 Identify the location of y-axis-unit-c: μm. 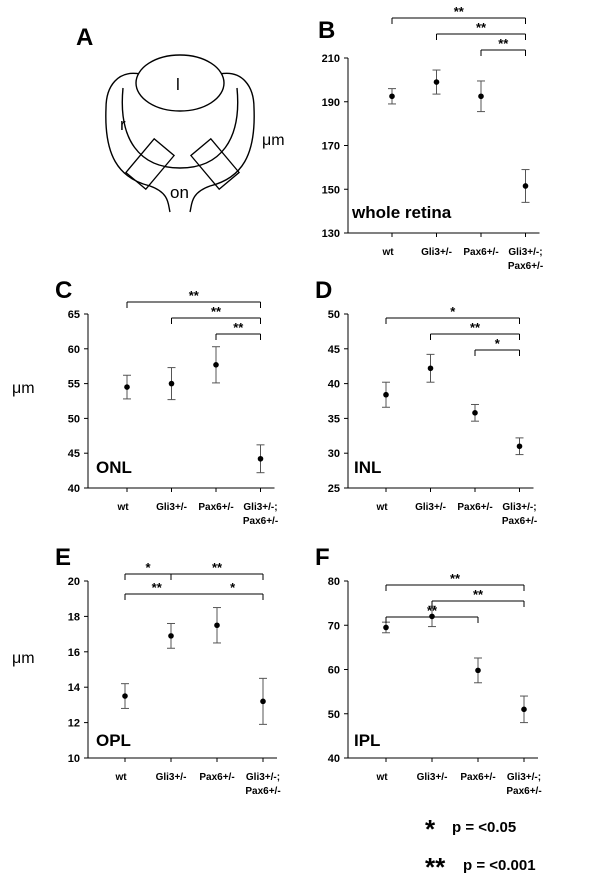
(23, 388).